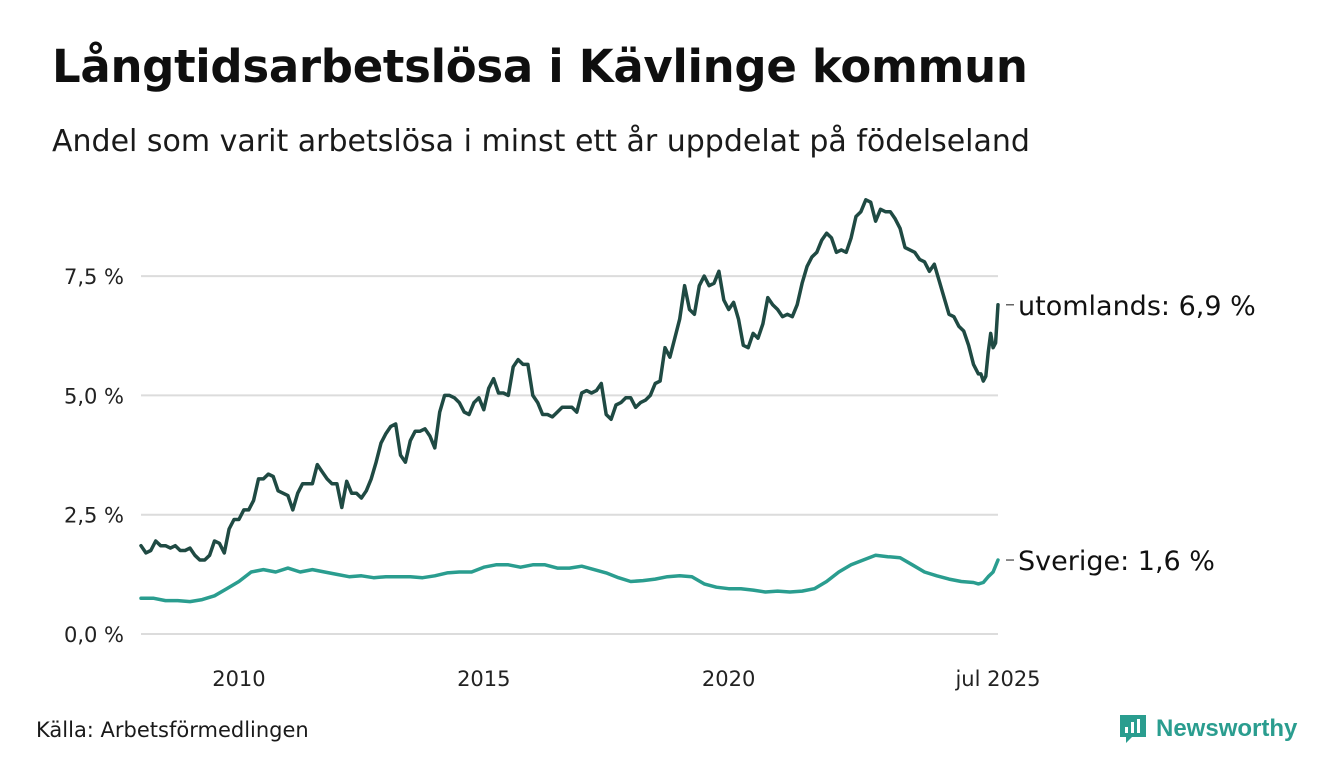  I want to click on series-line-sverige, so click(569, 578).